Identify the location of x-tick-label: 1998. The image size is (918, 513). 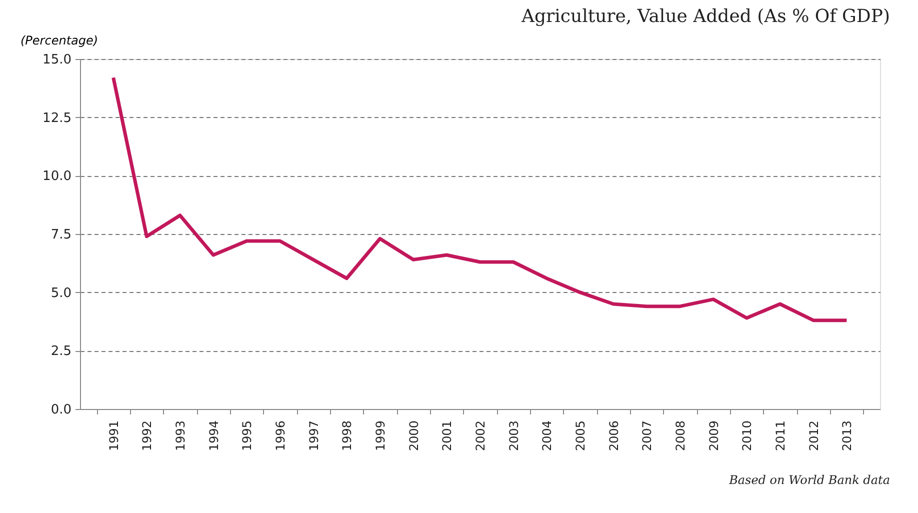
(347, 436).